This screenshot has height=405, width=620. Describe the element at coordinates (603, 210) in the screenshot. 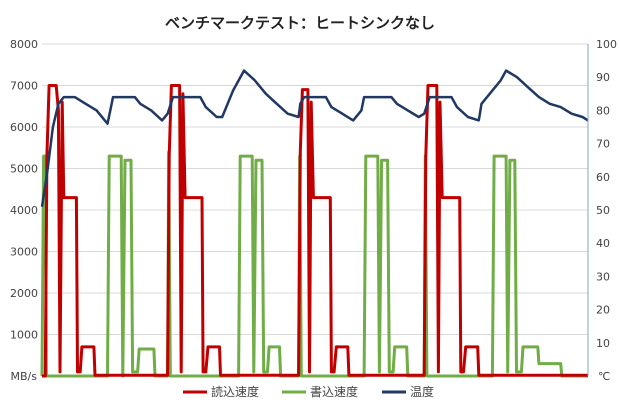

I see `right-tick-label: 50` at that location.